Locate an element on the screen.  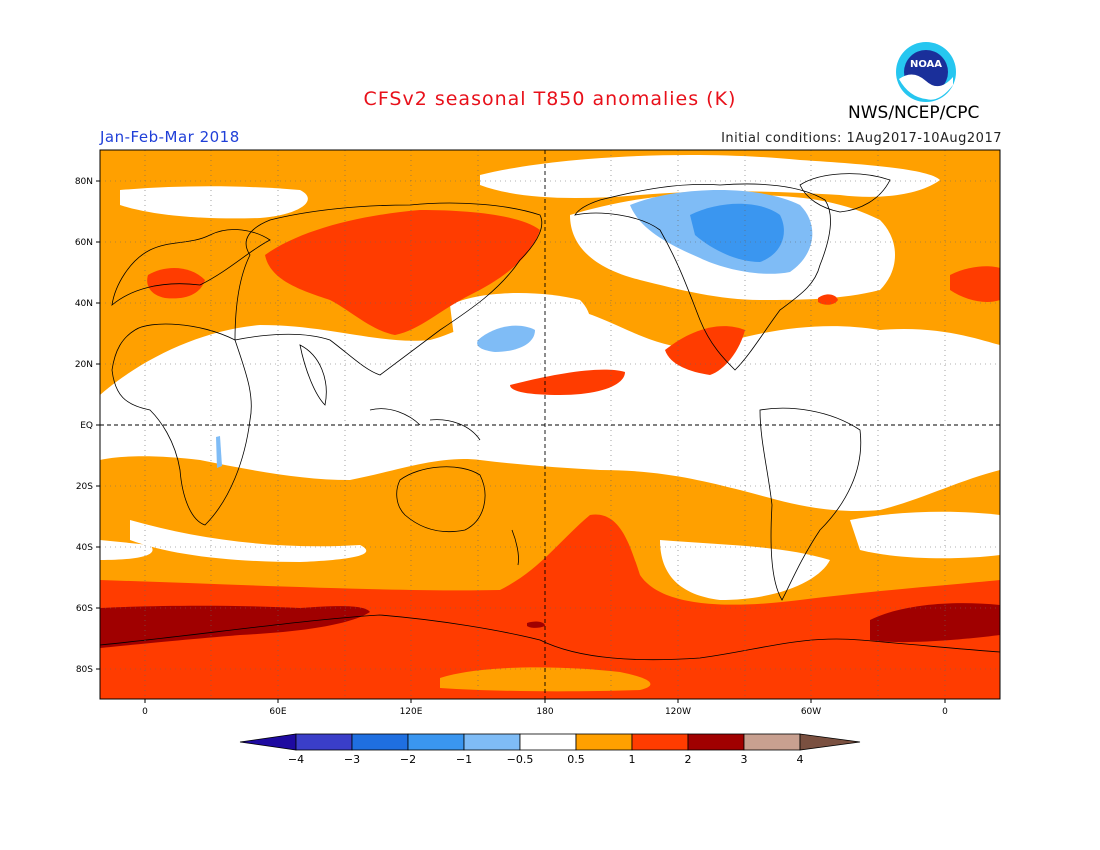
chart-title: CFSv2 seasonal T850 anomalies (K) is located at coordinates (550, 99).